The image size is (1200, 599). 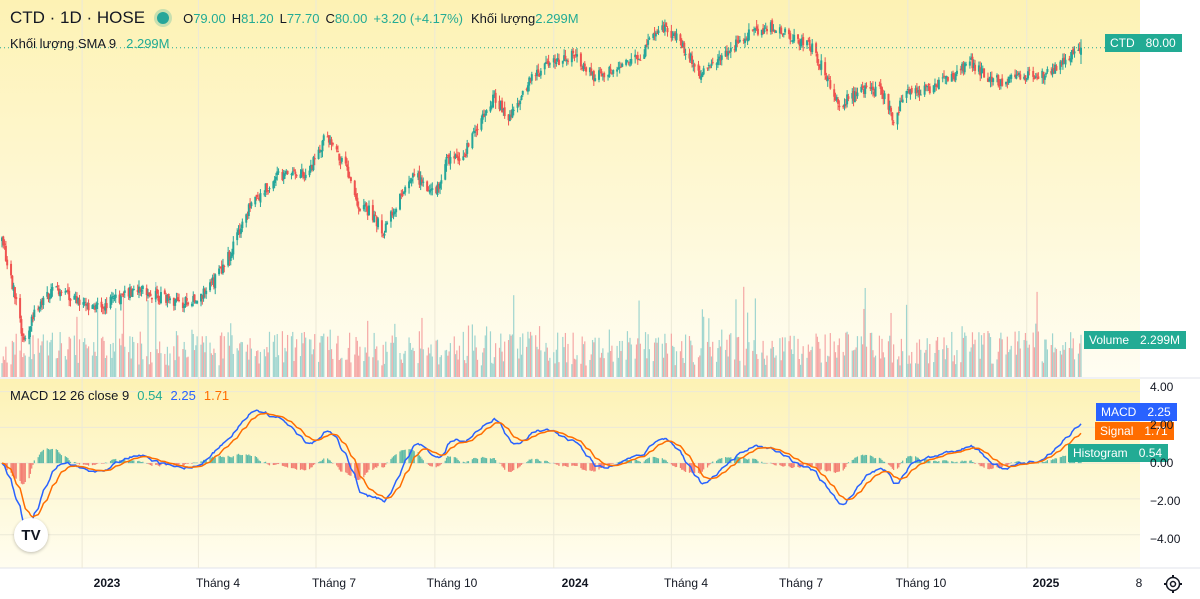 I want to click on high-label: H, so click(x=236, y=18).